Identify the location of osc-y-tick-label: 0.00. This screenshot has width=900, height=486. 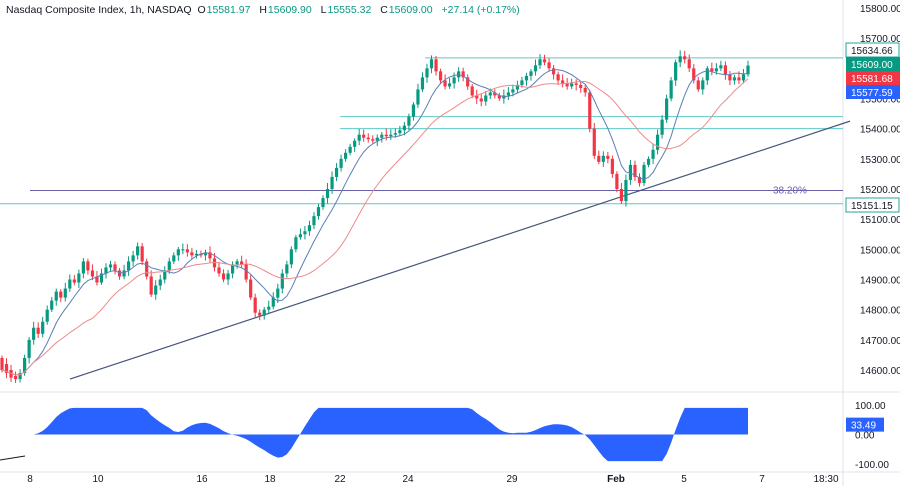
(865, 436).